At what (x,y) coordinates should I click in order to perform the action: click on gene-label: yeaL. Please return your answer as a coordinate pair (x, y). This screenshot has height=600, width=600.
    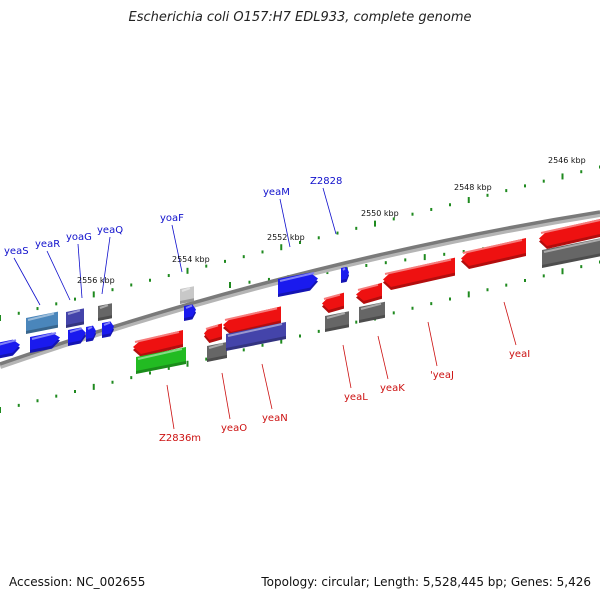
    Looking at the image, I should click on (356, 397).